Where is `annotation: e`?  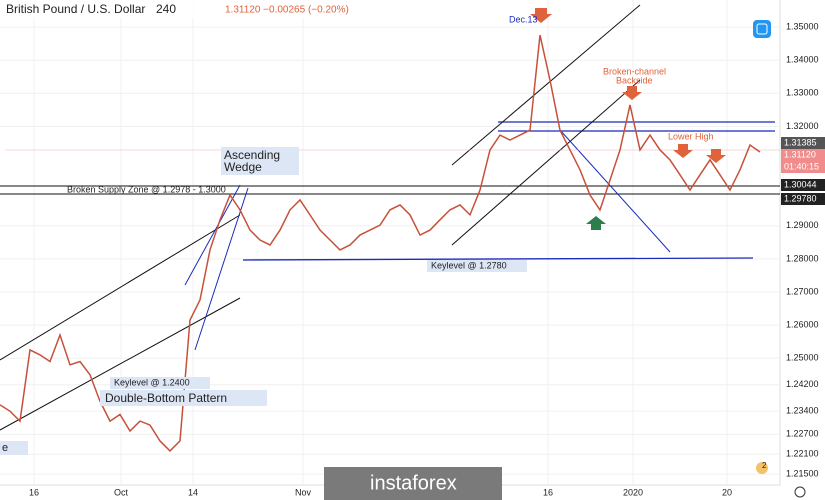 annotation: e is located at coordinates (5, 448).